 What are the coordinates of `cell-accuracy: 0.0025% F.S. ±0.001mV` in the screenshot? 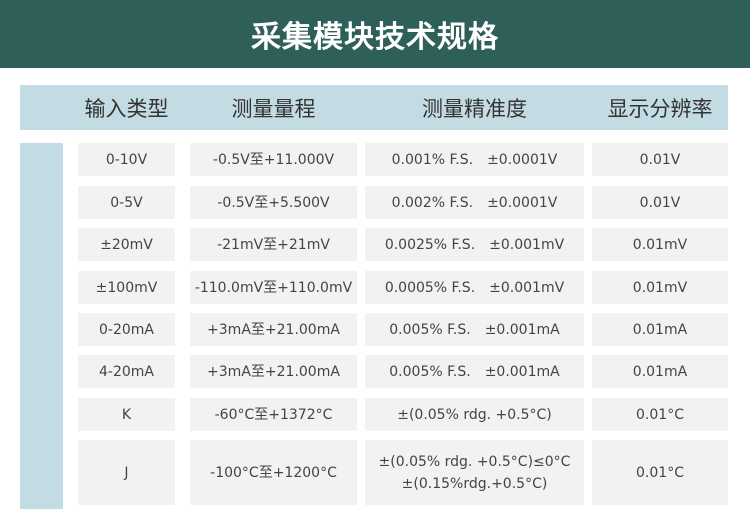 It's located at (474, 244).